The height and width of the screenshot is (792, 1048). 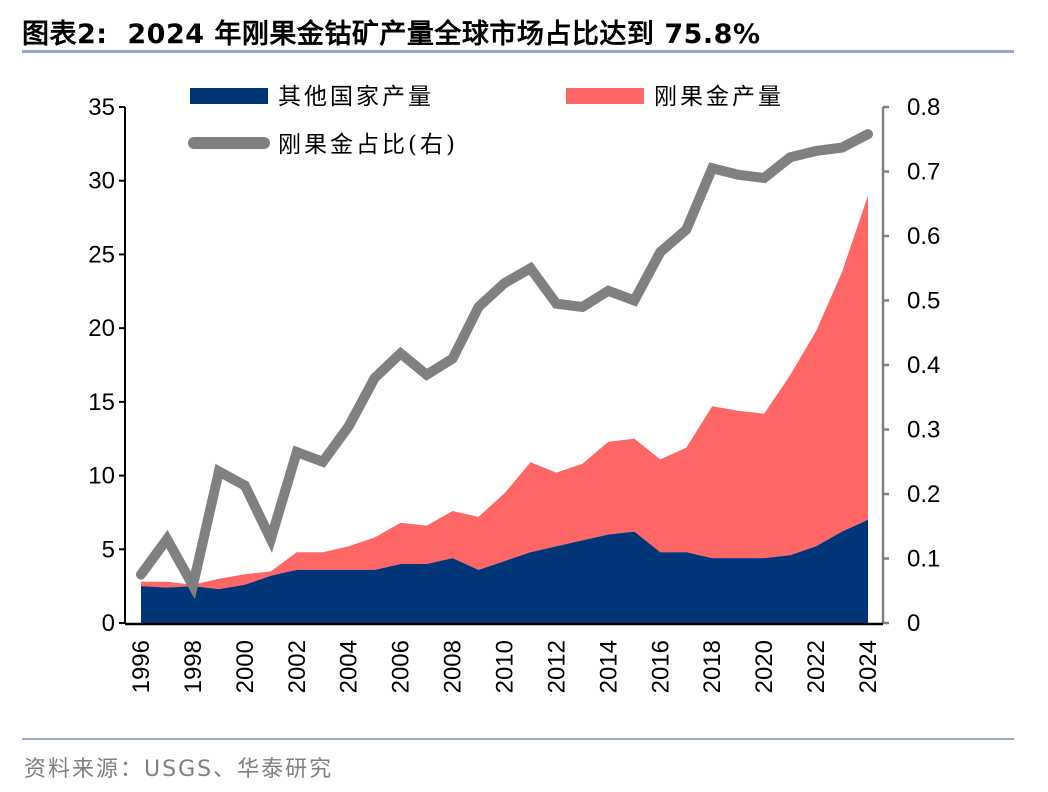 What do you see at coordinates (193, 666) in the screenshot?
I see `x-tick-label: 1998` at bounding box center [193, 666].